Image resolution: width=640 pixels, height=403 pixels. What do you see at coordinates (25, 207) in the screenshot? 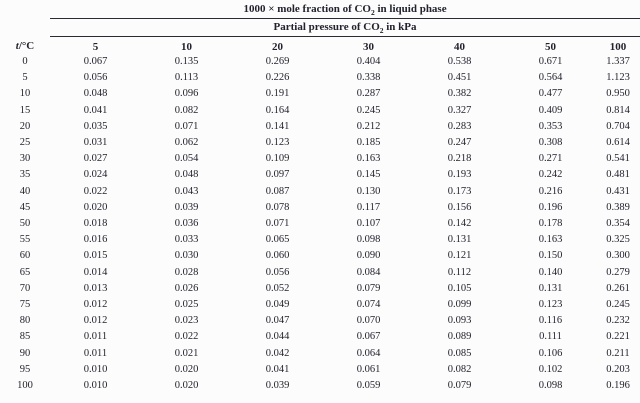
I see `temperature-cell: 45` at bounding box center [25, 207].